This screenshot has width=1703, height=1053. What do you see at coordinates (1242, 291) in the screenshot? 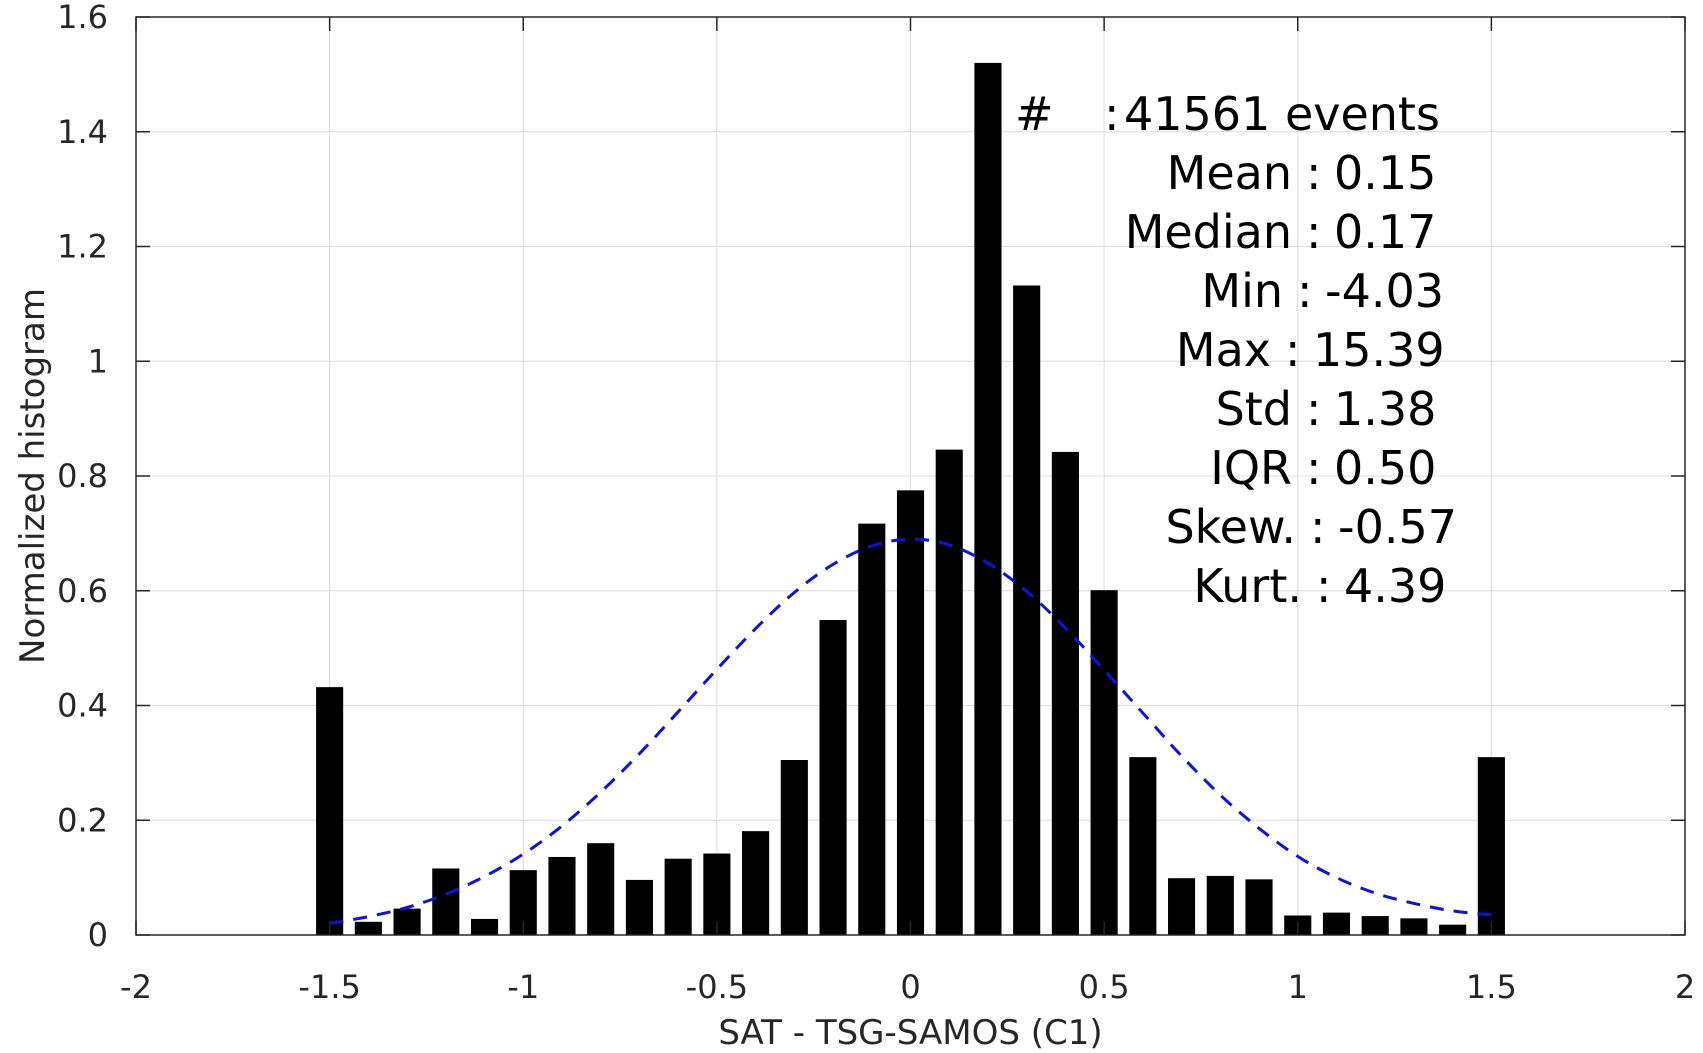
I see `stats-label: Min` at bounding box center [1242, 291].